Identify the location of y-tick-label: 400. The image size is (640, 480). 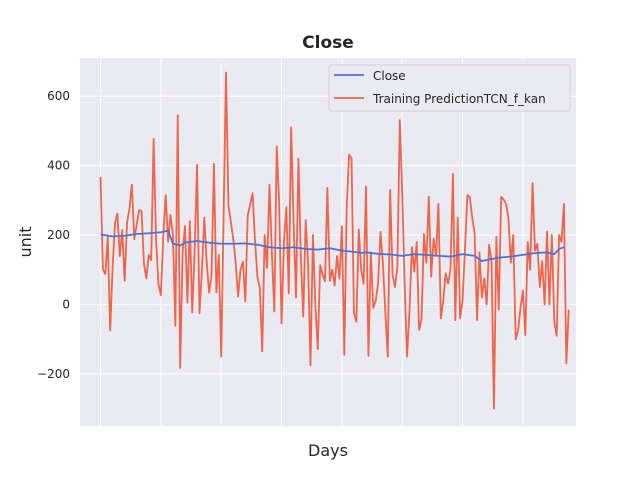
(58, 166).